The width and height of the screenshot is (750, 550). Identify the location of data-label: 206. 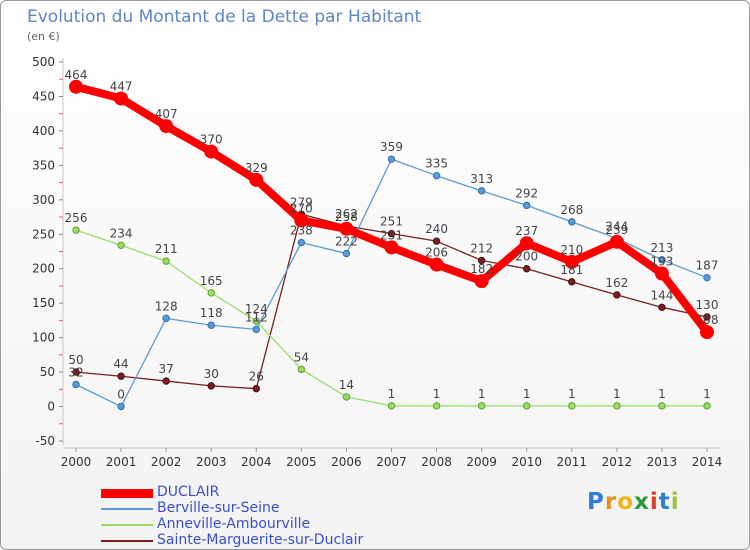
(436, 253).